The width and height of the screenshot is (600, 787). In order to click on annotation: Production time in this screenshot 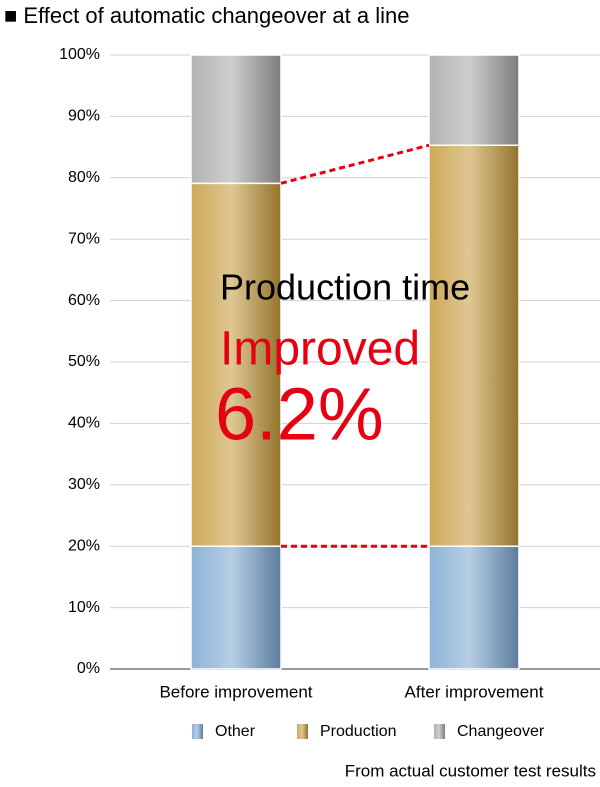, I will do `click(345, 287)`.